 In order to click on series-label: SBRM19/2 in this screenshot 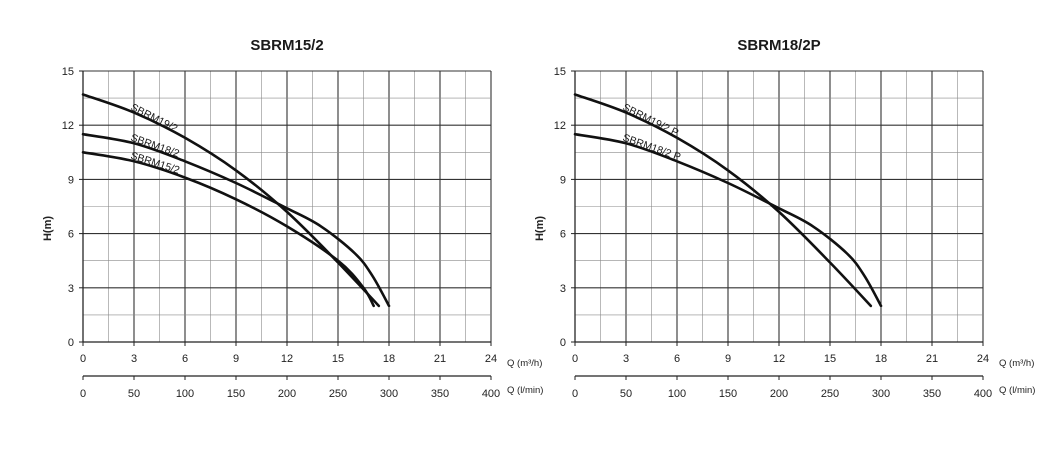, I will do `click(154, 117)`.